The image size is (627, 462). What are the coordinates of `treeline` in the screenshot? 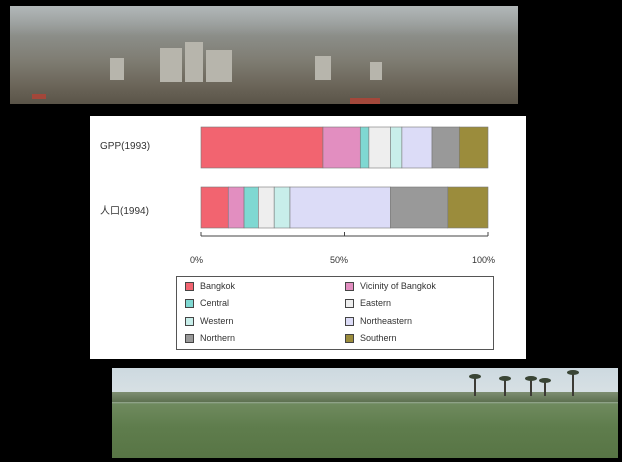 It's located at (365, 397).